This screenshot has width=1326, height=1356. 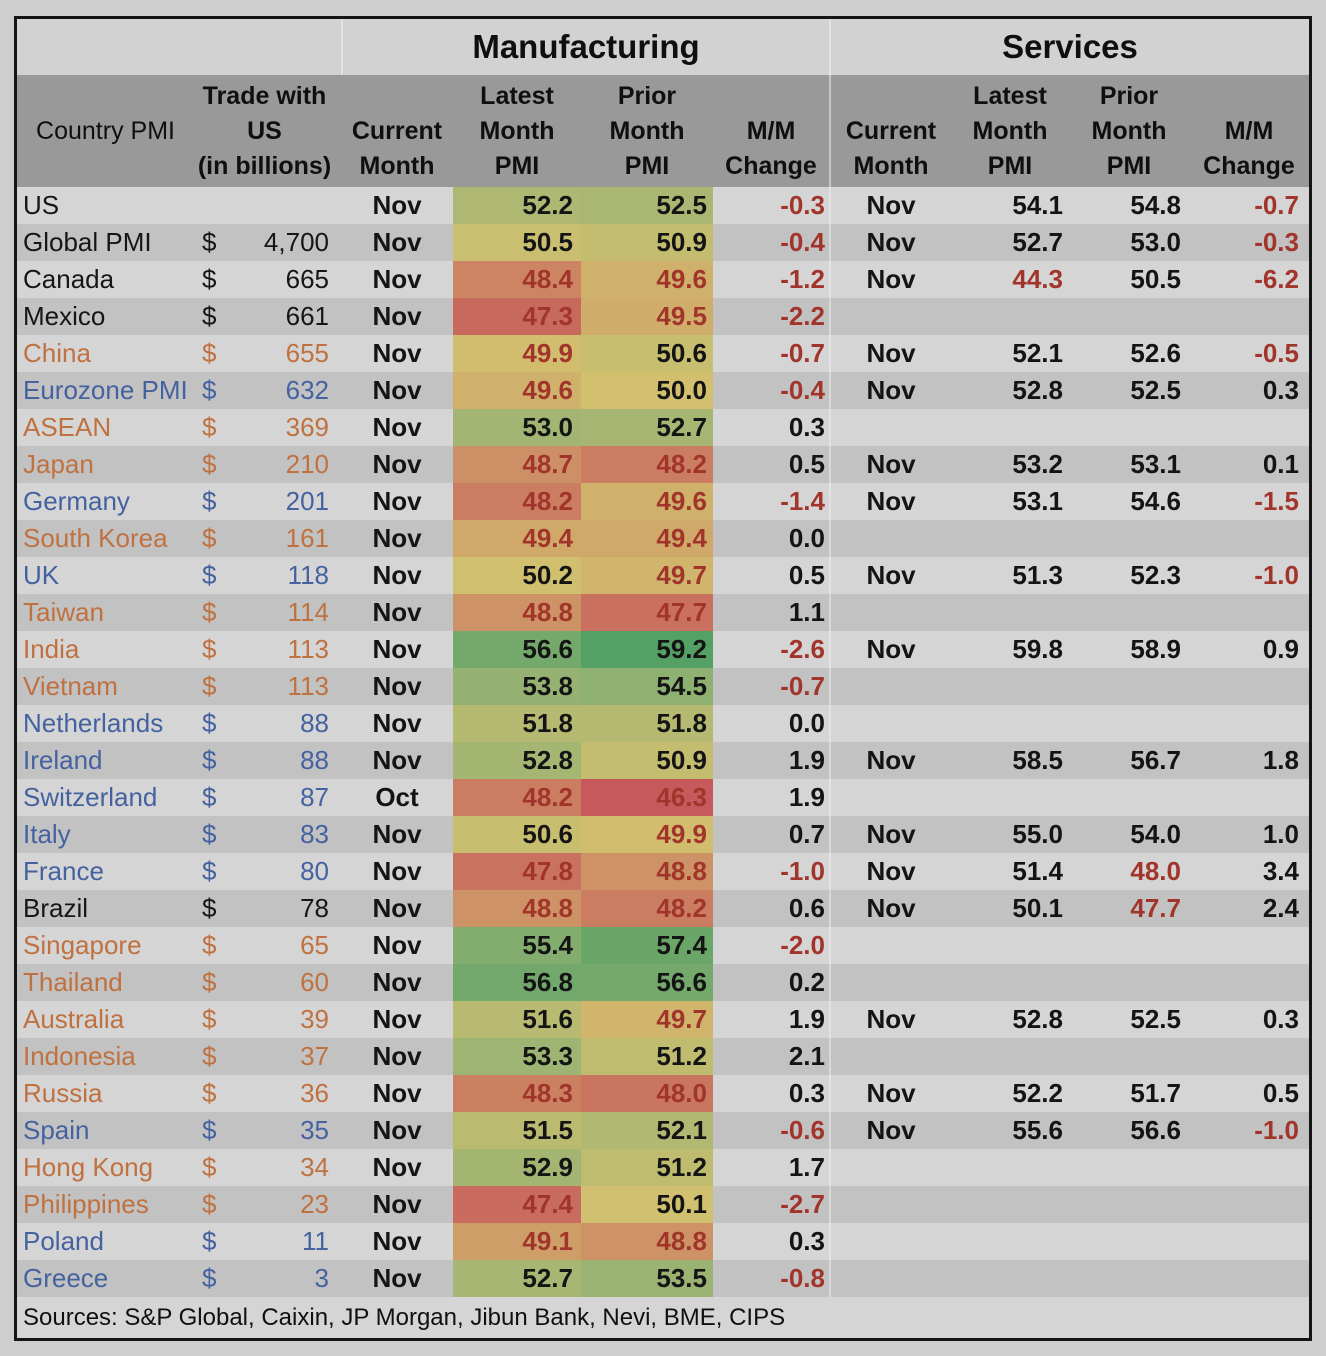 I want to click on mfg-latest-pmi-cell: 50.2, so click(x=517, y=575).